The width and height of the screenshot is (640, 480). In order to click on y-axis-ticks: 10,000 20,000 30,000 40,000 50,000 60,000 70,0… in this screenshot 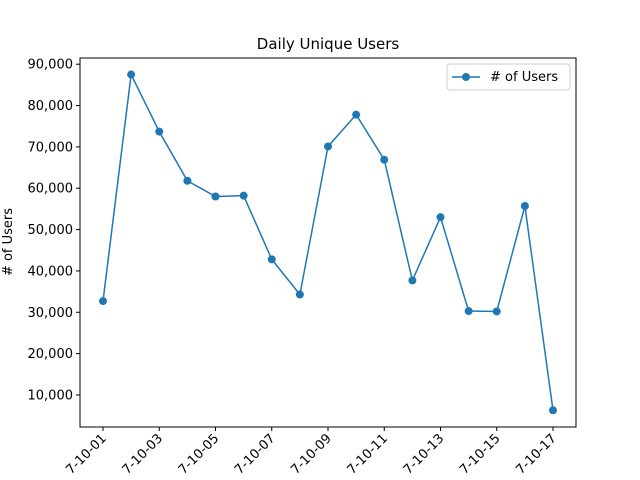, I will do `click(54, 230)`.